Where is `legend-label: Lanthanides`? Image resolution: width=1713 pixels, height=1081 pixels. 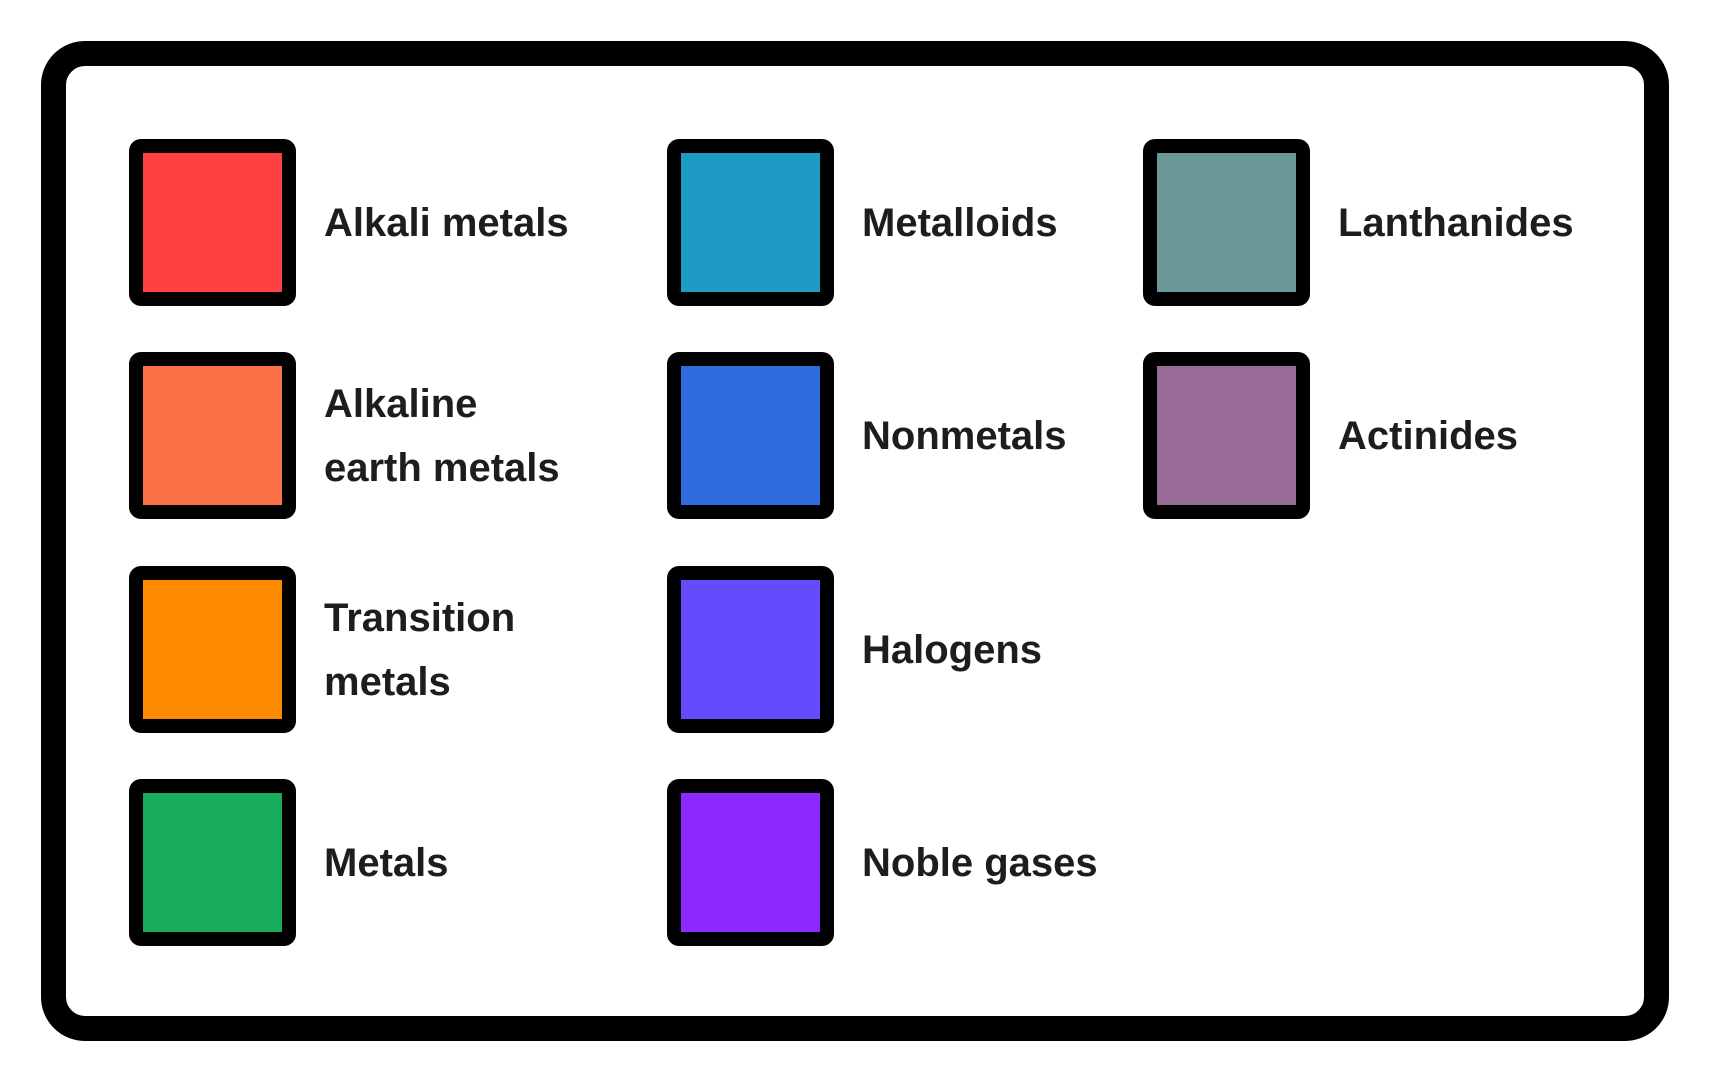
legend-label: Lanthanides is located at coordinates (1456, 223).